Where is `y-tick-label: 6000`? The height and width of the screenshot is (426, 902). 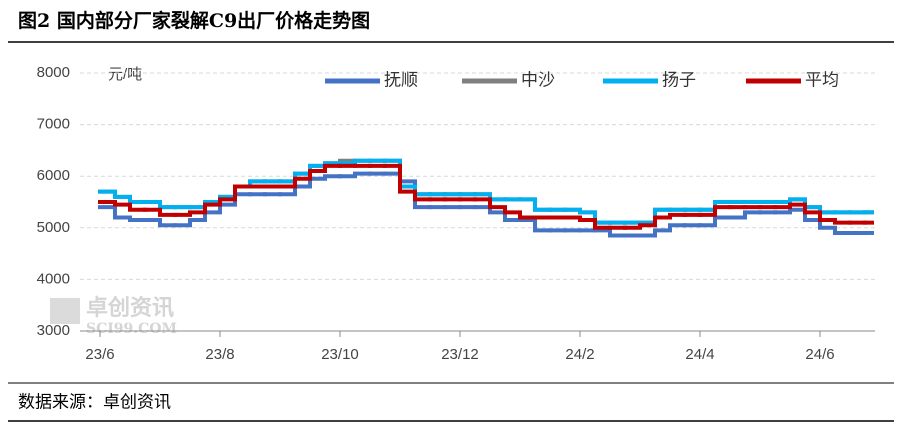 y-tick-label: 6000 is located at coordinates (53, 175).